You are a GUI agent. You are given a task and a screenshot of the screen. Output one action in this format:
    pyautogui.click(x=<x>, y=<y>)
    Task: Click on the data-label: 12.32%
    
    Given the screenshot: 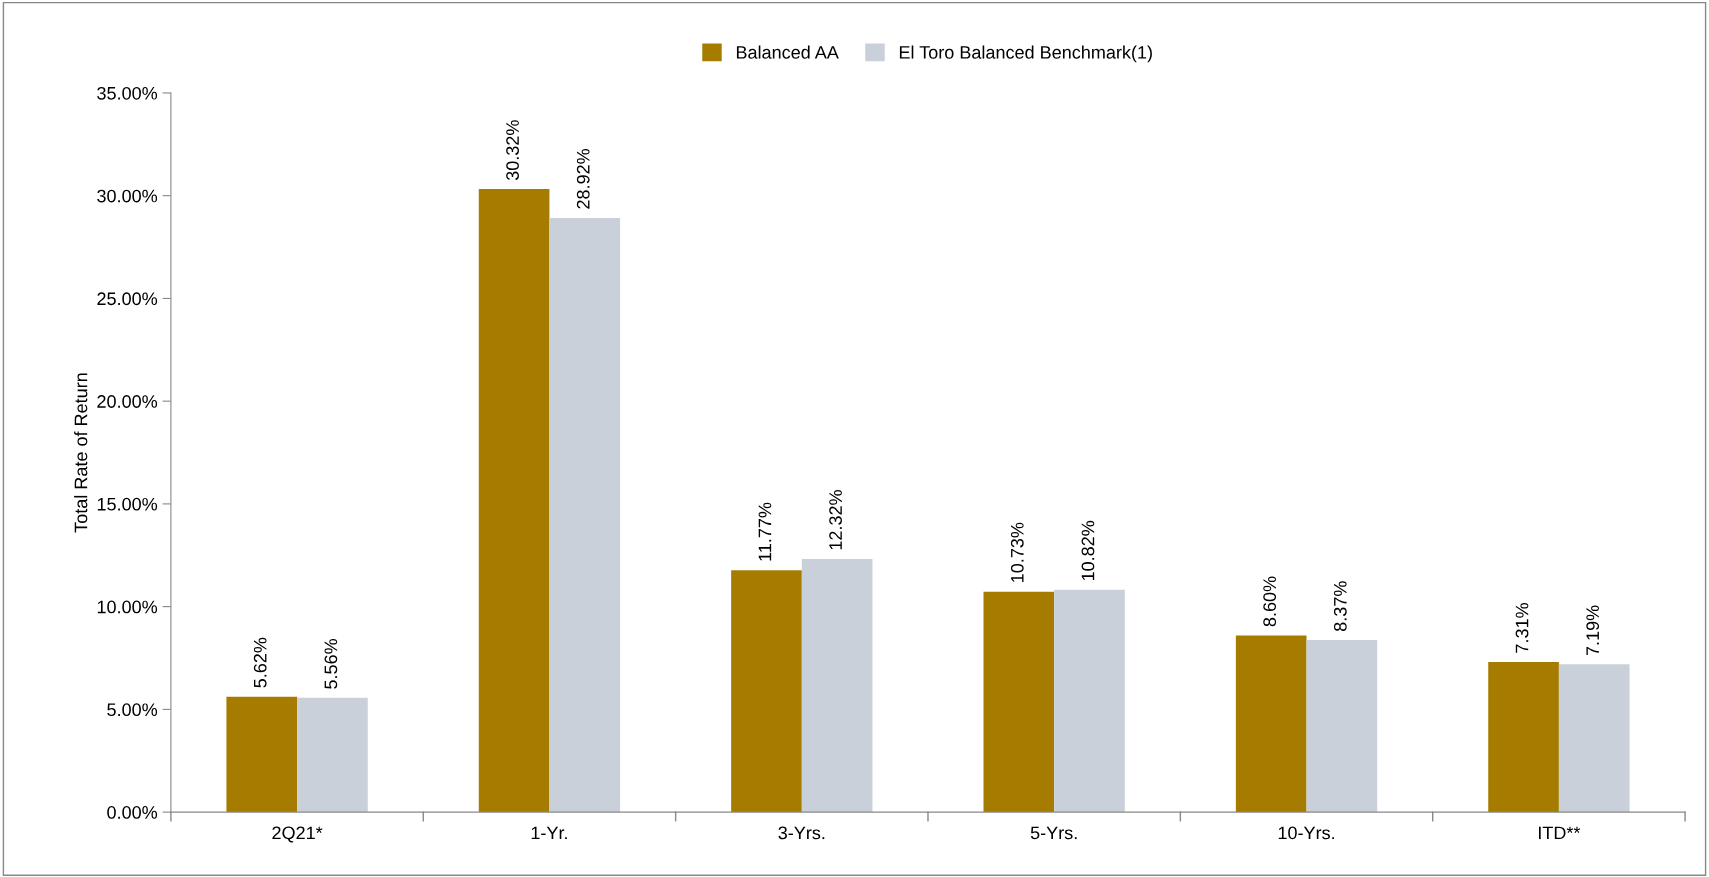 What is the action you would take?
    pyautogui.click(x=835, y=520)
    